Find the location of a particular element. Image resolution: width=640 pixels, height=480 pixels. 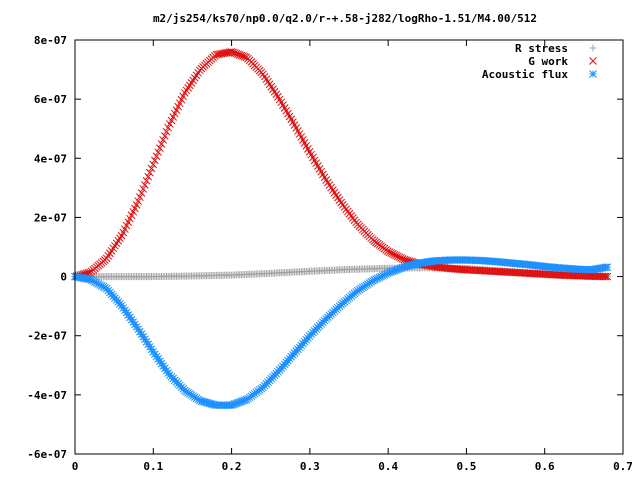

x-tick-label: 0.7 is located at coordinates (623, 466).